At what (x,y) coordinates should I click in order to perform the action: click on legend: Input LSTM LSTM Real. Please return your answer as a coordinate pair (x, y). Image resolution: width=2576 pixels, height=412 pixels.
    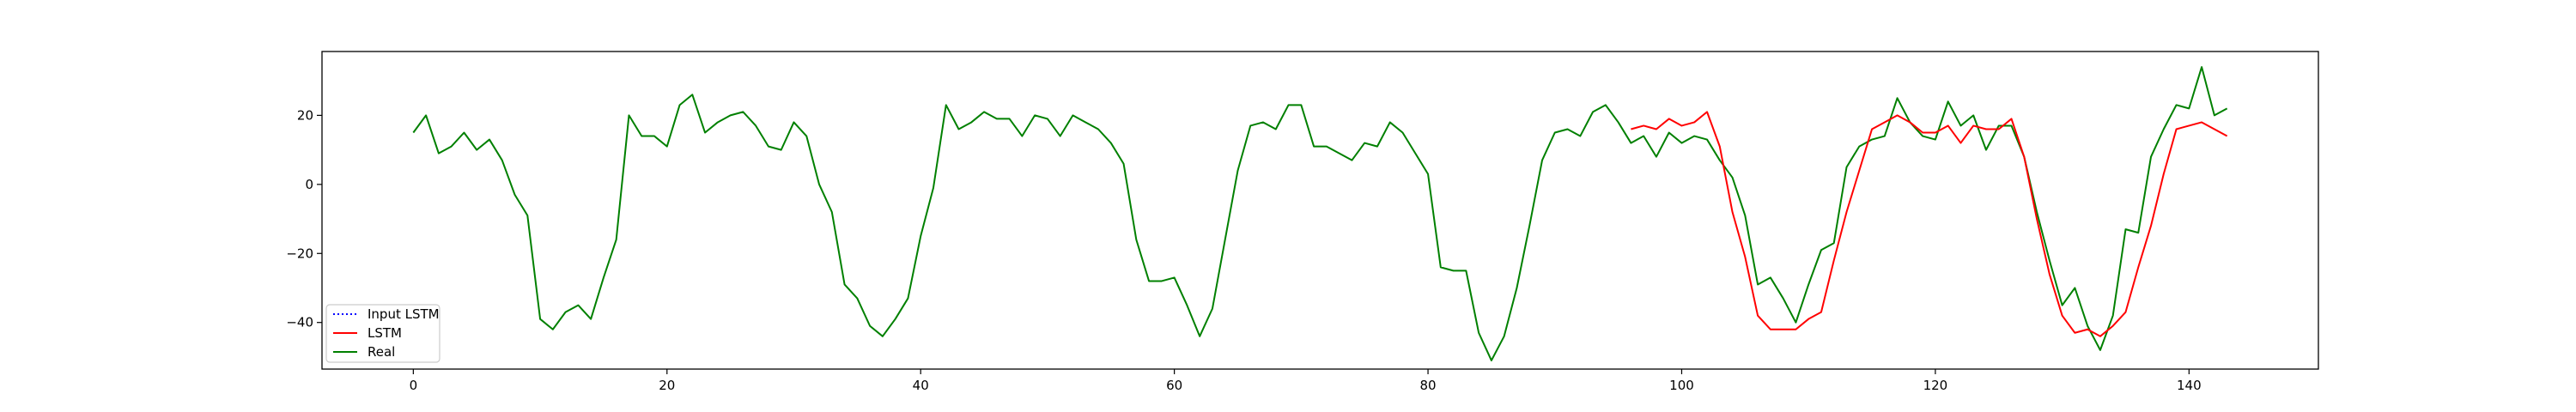
    Looking at the image, I should click on (382, 333).